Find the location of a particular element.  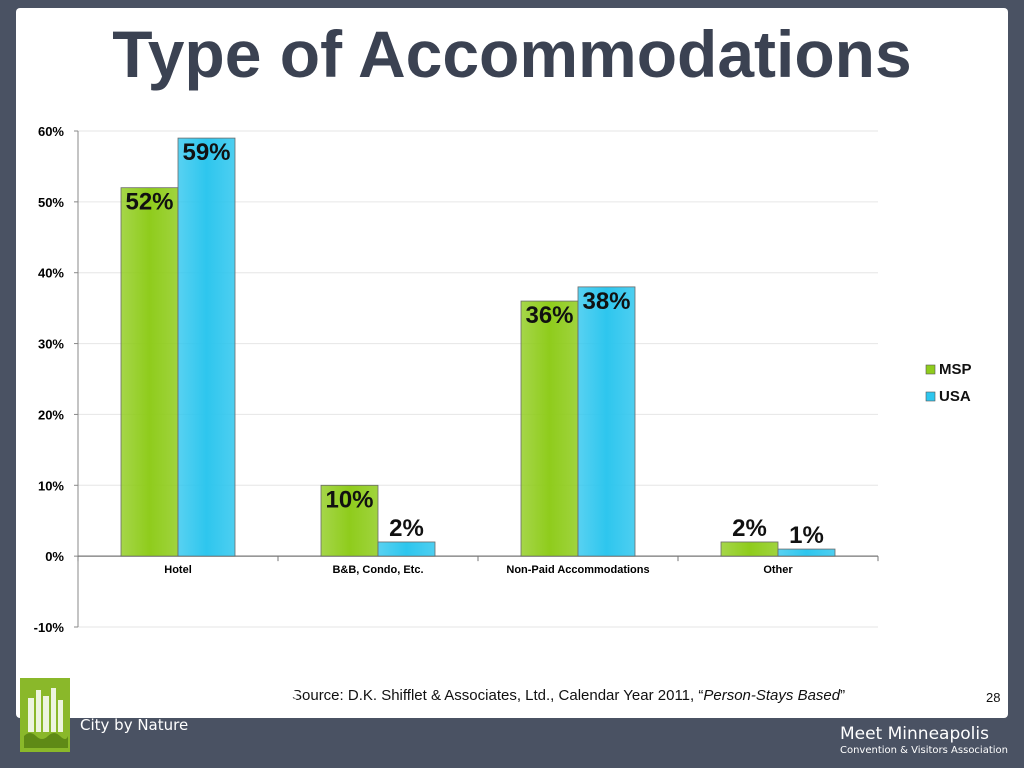

x-category-label: Hotel is located at coordinates (178, 570).